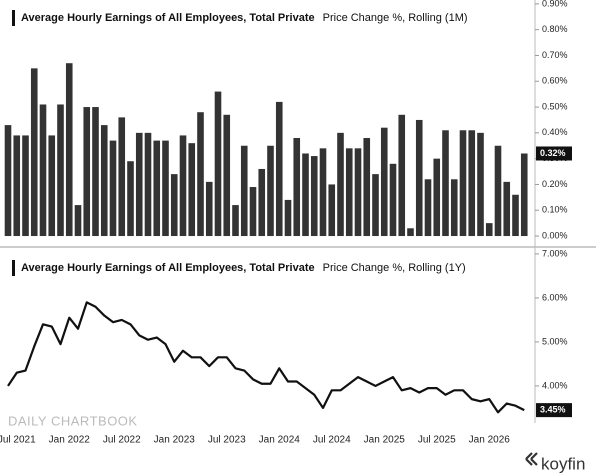  I want to click on y-tick-label: 6.00%, so click(555, 297).